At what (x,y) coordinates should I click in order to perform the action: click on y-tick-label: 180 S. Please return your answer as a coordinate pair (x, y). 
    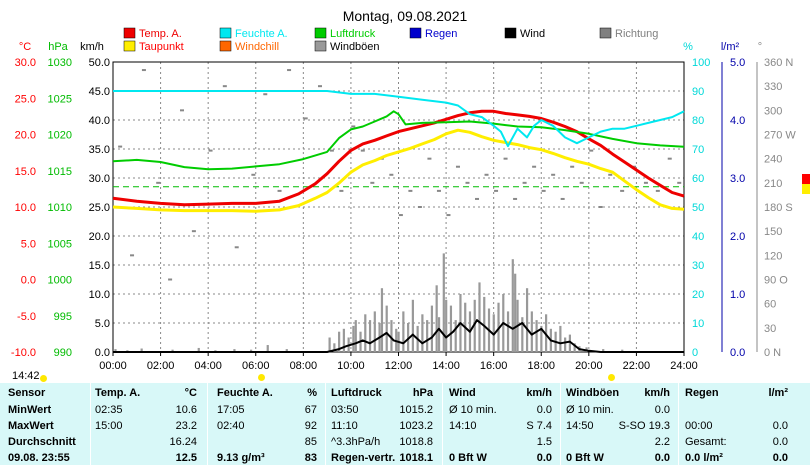
    Looking at the image, I should click on (778, 208).